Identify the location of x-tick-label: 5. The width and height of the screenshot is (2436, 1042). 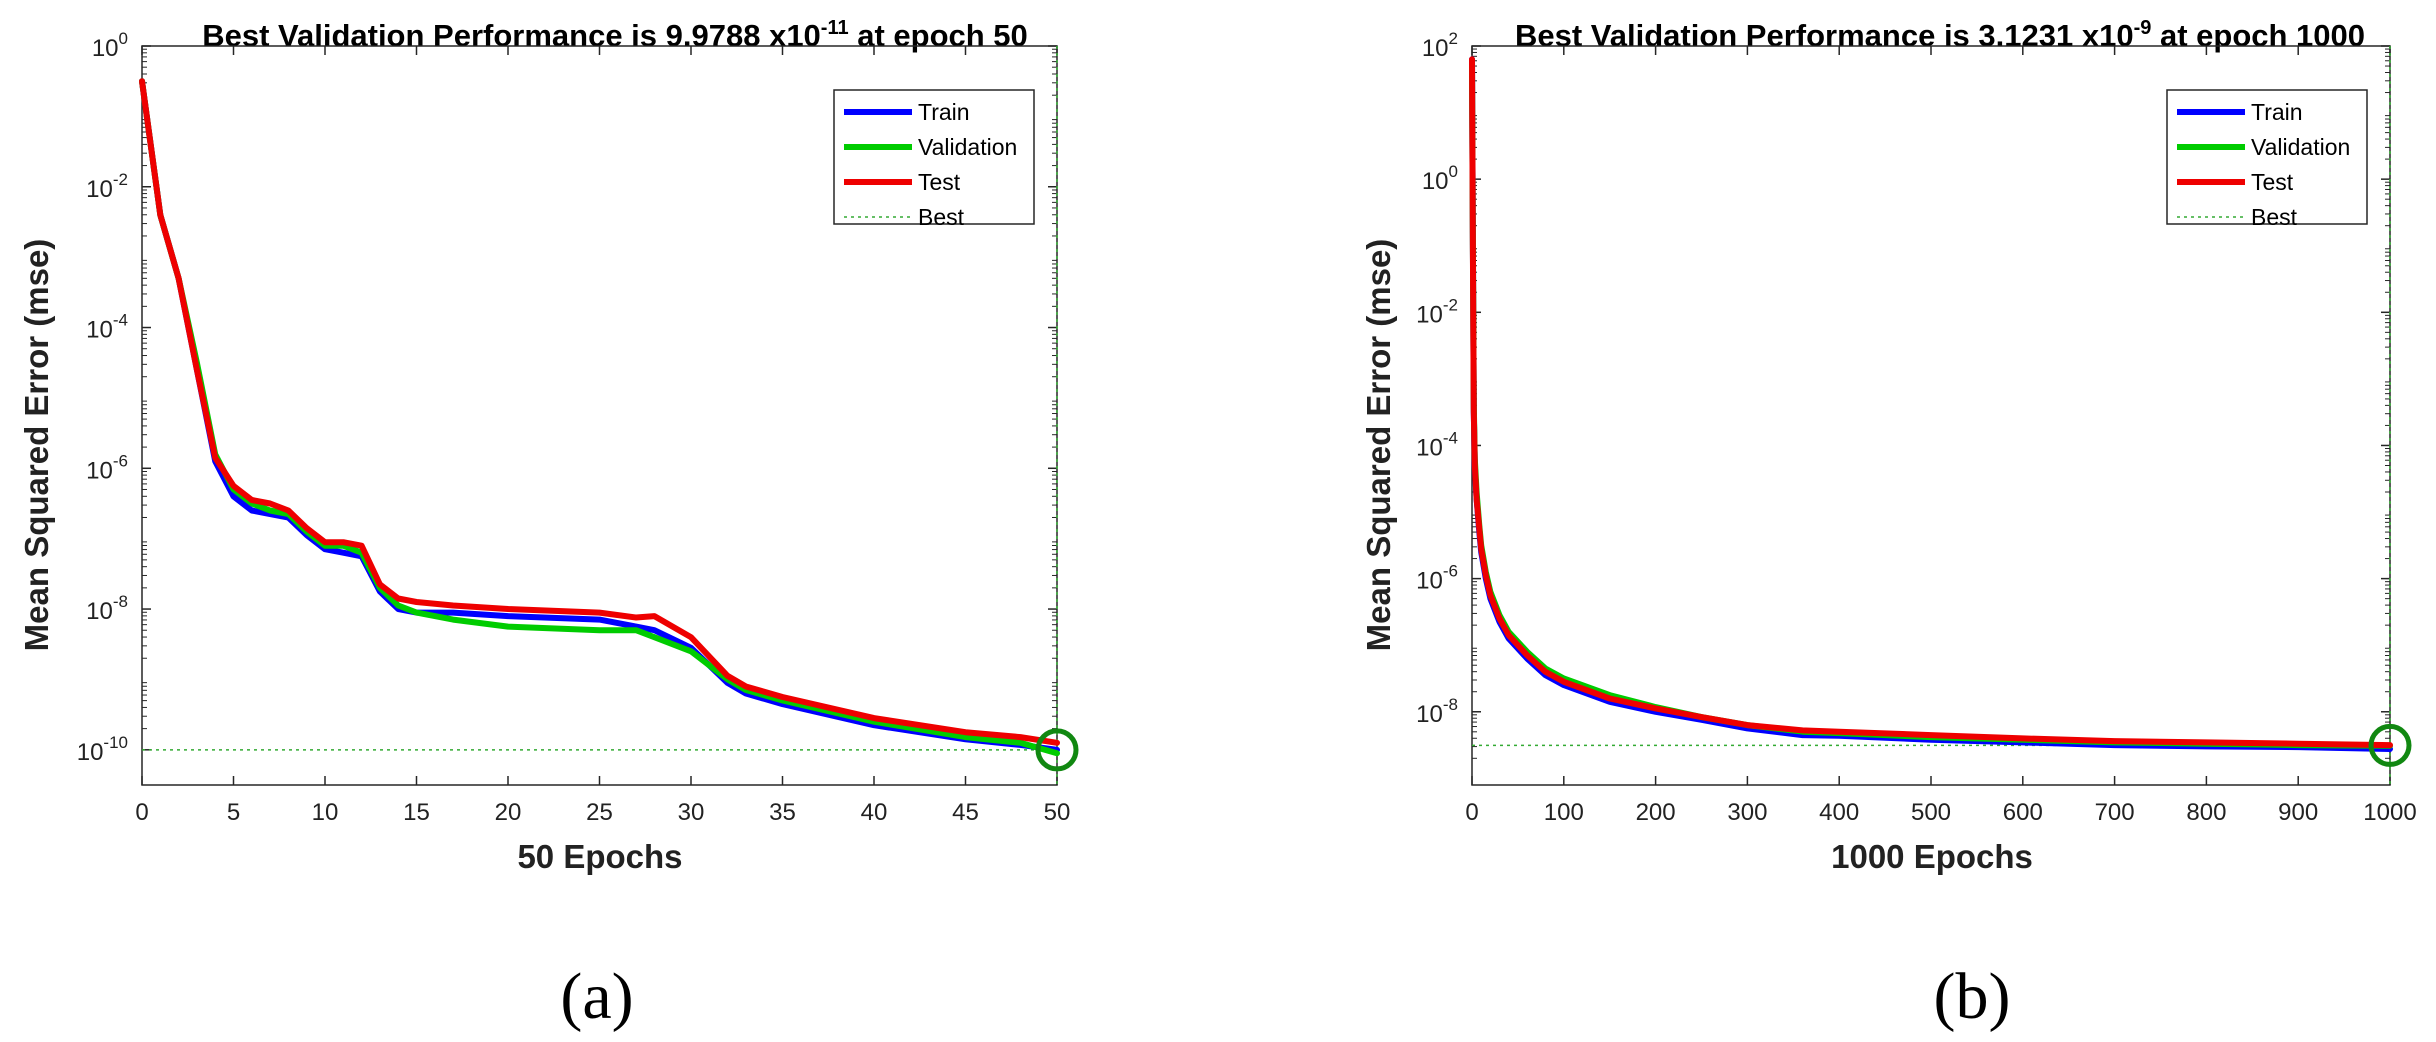
(233, 812).